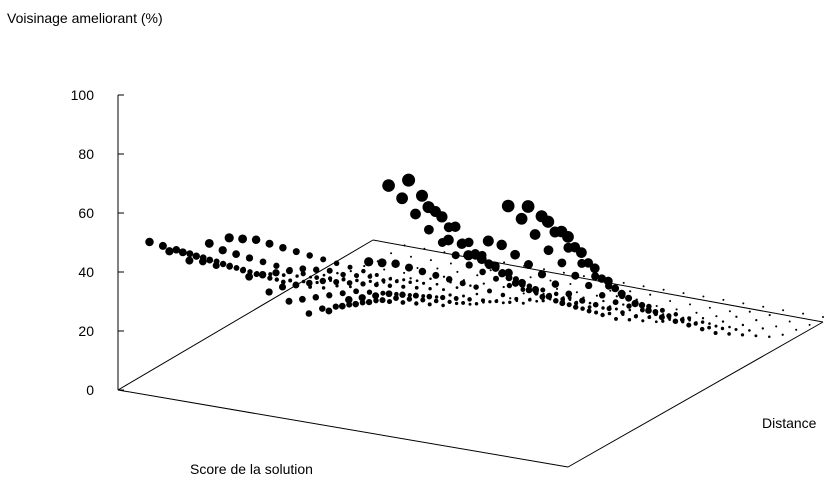  What do you see at coordinates (245, 315) in the screenshot?
I see `base-edge-left` at bounding box center [245, 315].